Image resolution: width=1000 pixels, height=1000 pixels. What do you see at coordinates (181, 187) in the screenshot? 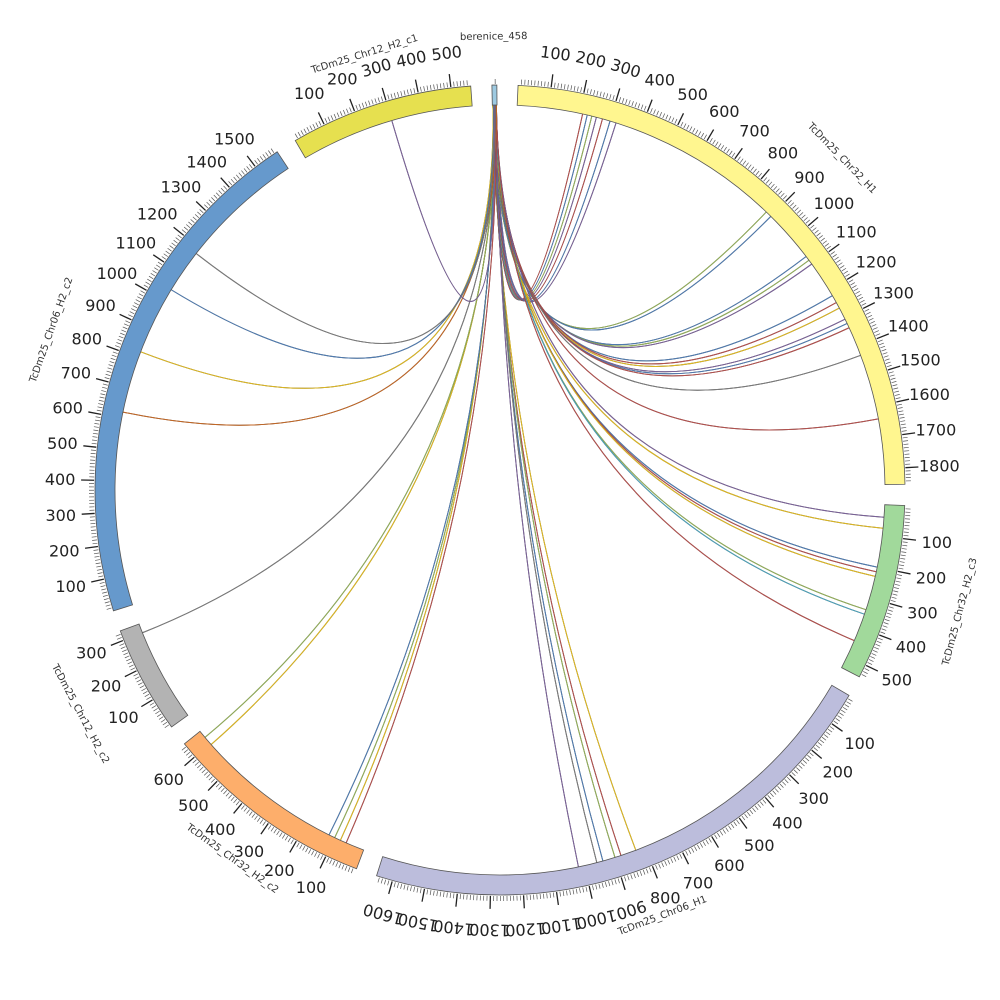
I see `tick-label: 1300` at bounding box center [181, 187].